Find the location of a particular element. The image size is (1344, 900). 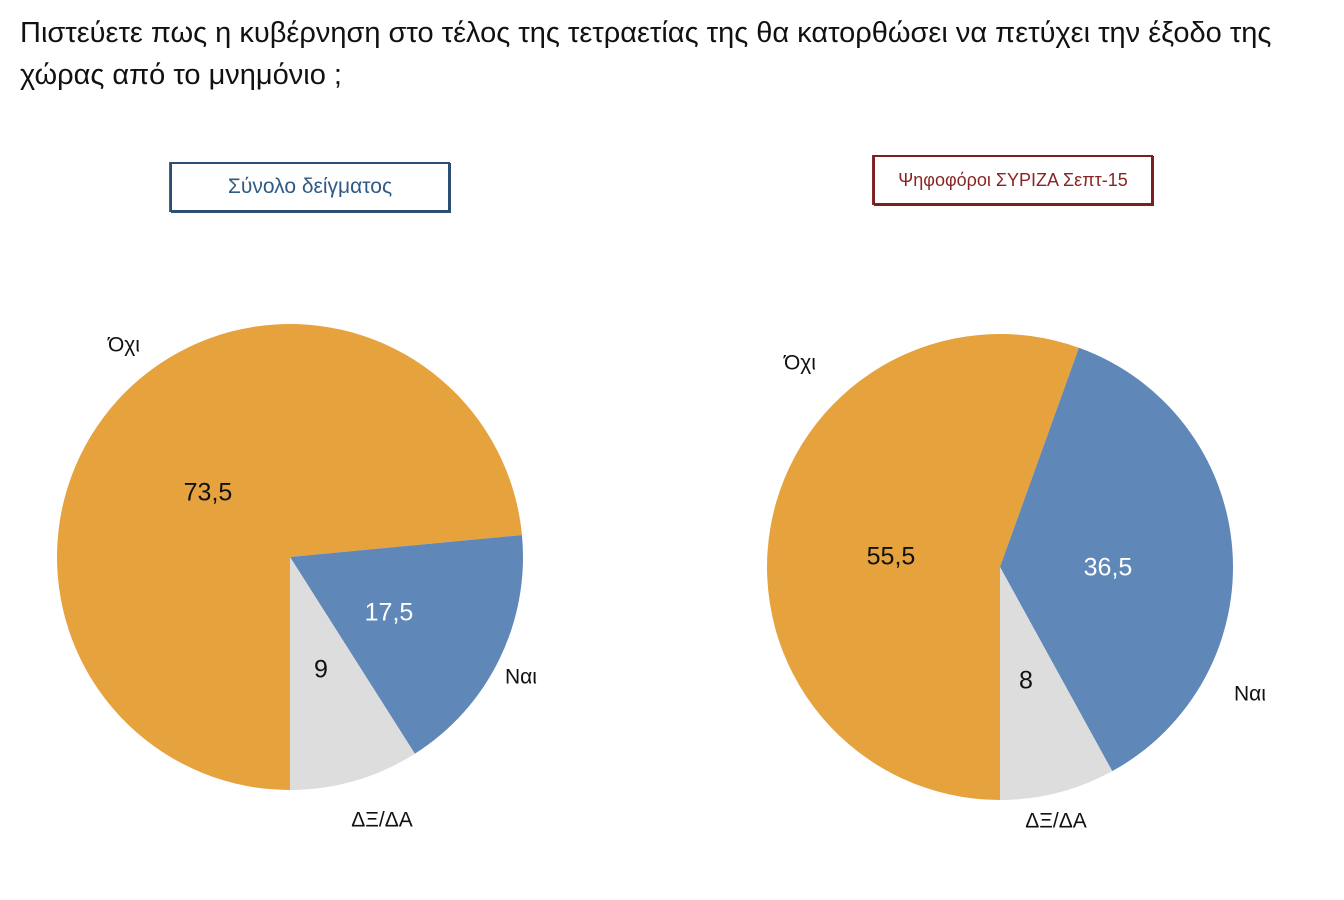

pie-syriza-slice-dk-na is located at coordinates (1056, 683).